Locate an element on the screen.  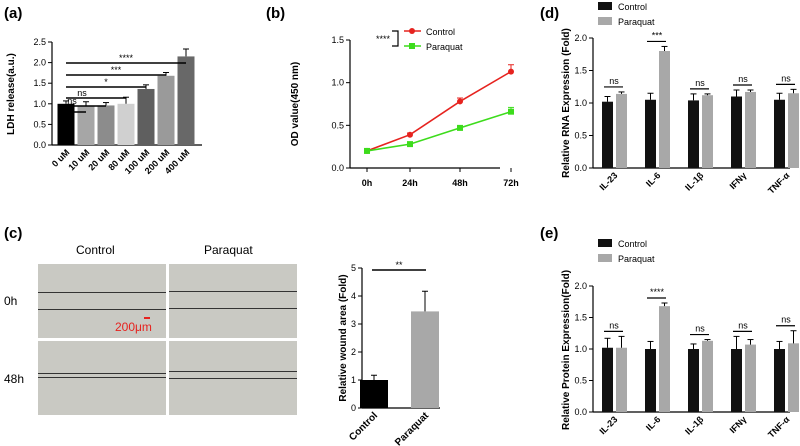
e-legend-label-control: Control is located at coordinates (632, 244).